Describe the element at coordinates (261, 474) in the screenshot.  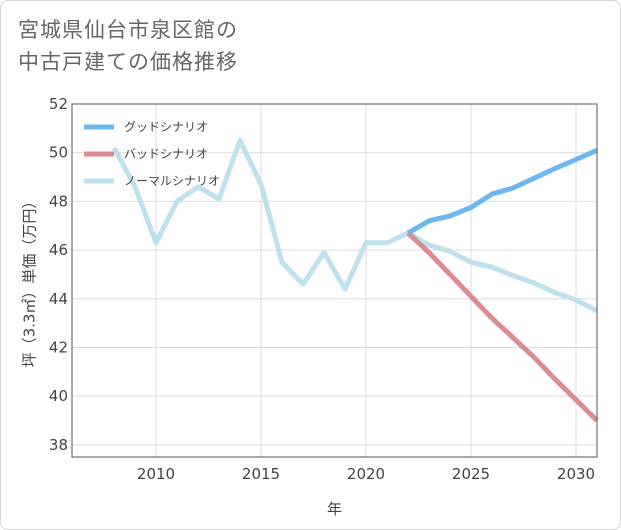
I see `x-tick-label: 2015` at that location.